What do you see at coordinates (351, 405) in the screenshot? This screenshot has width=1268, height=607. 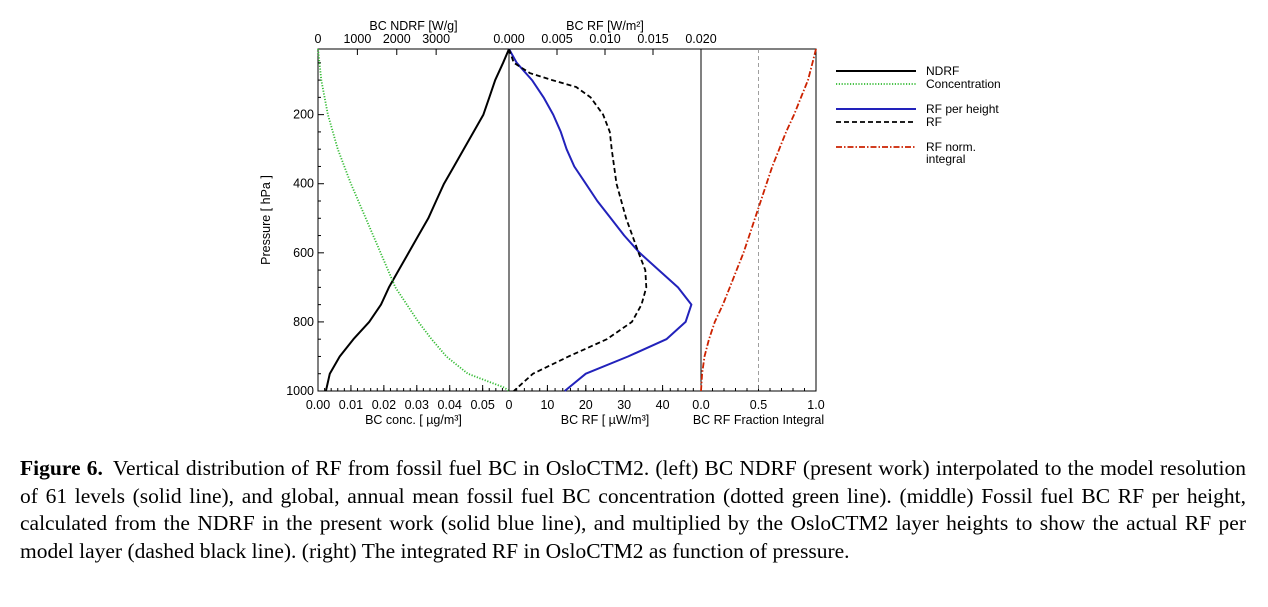 I see `x-tick-label-bottom: 0.01` at bounding box center [351, 405].